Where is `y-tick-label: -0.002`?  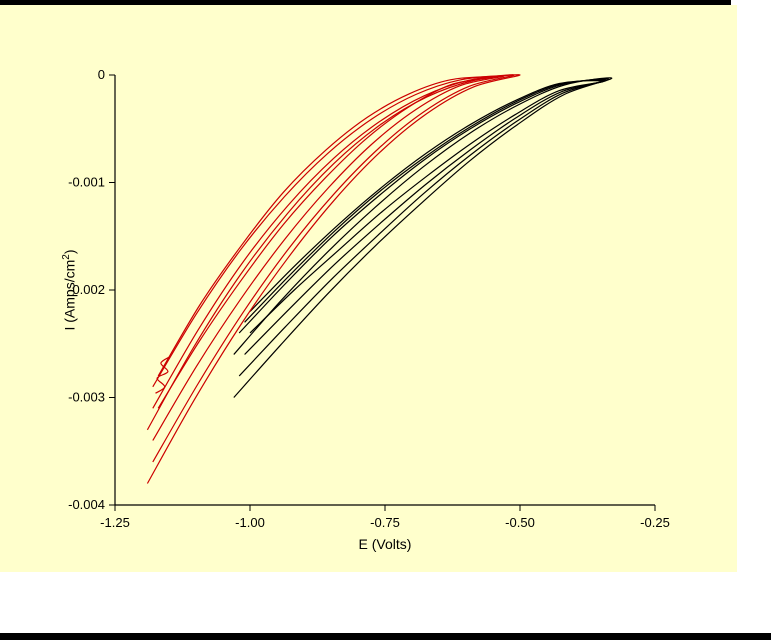 y-tick-label: -0.002 is located at coordinates (86, 289).